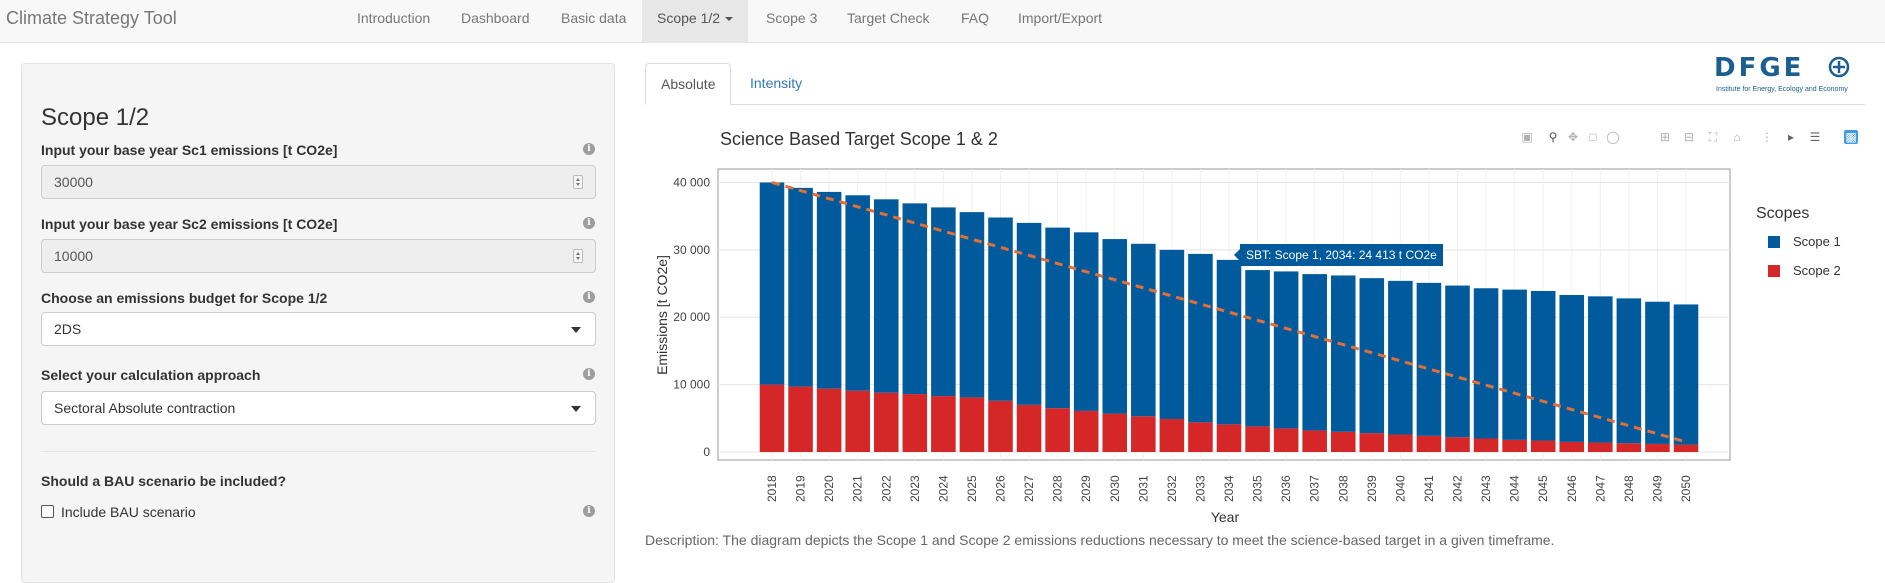 Image resolution: width=1885 pixels, height=583 pixels. I want to click on nav-introduction: Introduction, so click(394, 18).